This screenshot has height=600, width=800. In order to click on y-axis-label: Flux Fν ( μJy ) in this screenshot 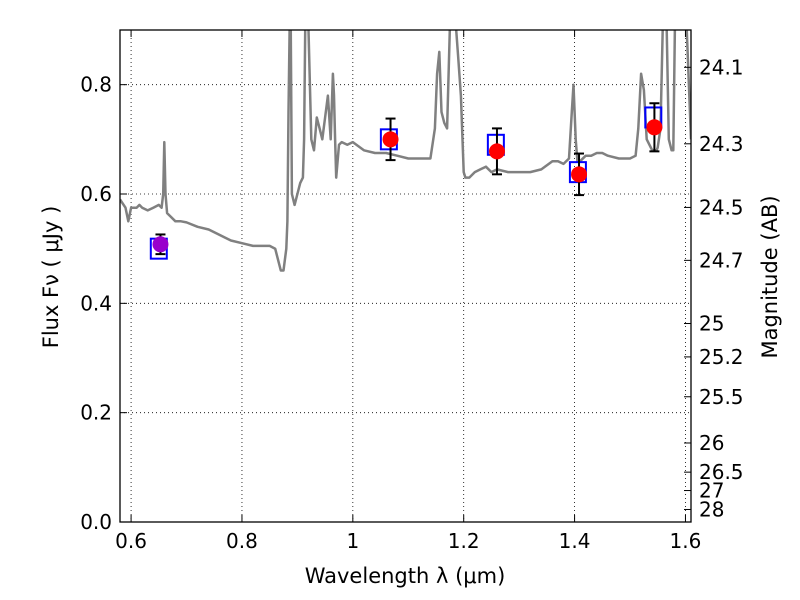, I will do `click(51, 277)`.